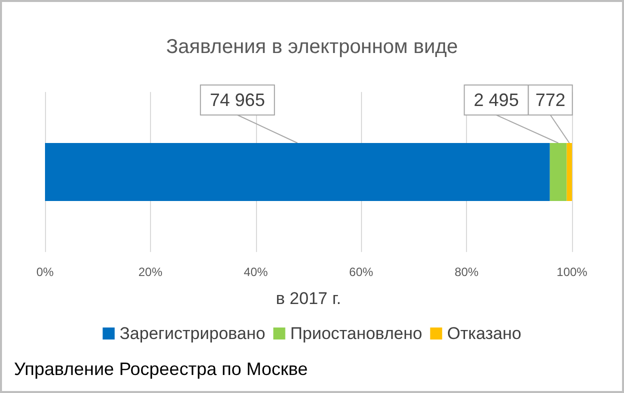  What do you see at coordinates (550, 100) in the screenshot?
I see `annotation: 772` at bounding box center [550, 100].